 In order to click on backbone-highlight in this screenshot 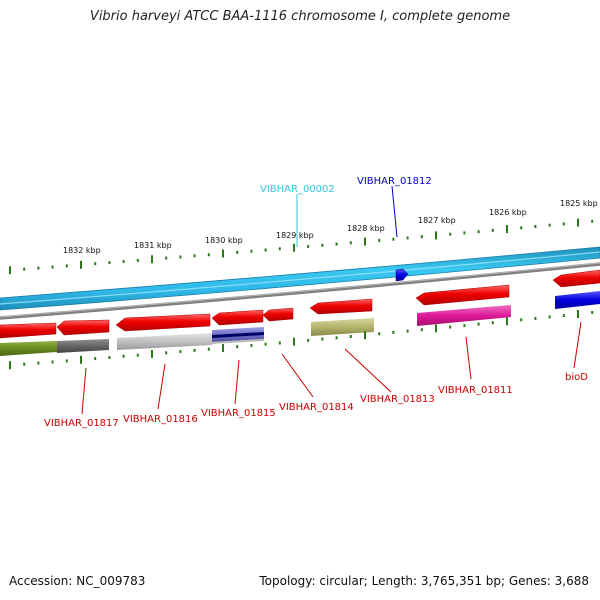, I will do `click(300, 278)`.